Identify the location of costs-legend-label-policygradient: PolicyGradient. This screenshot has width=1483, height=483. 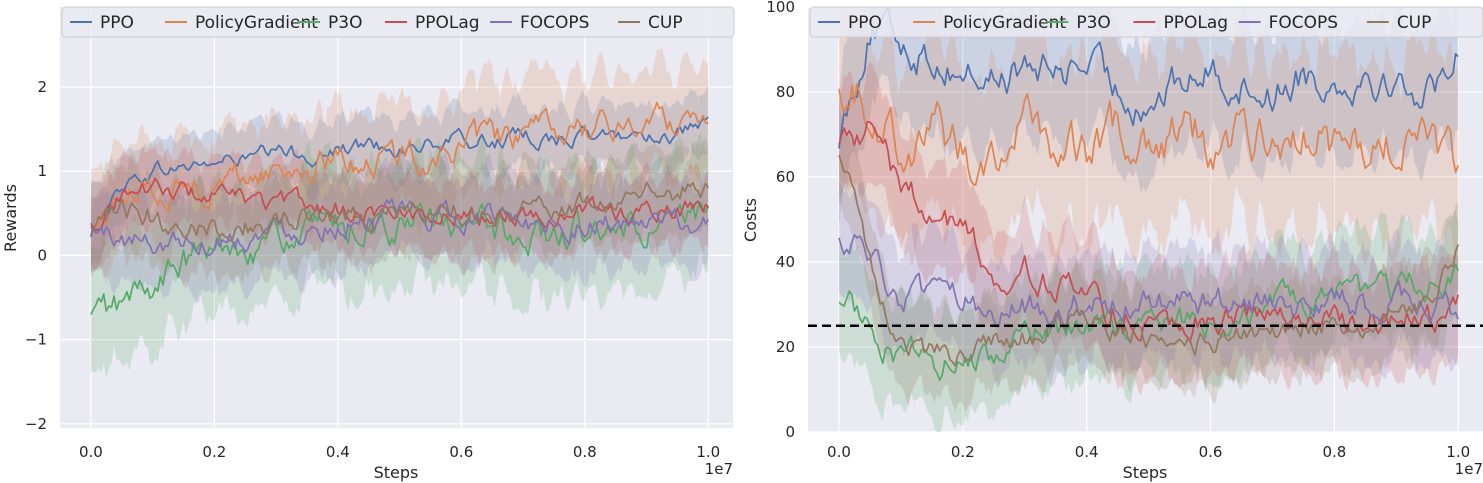
(1004, 23).